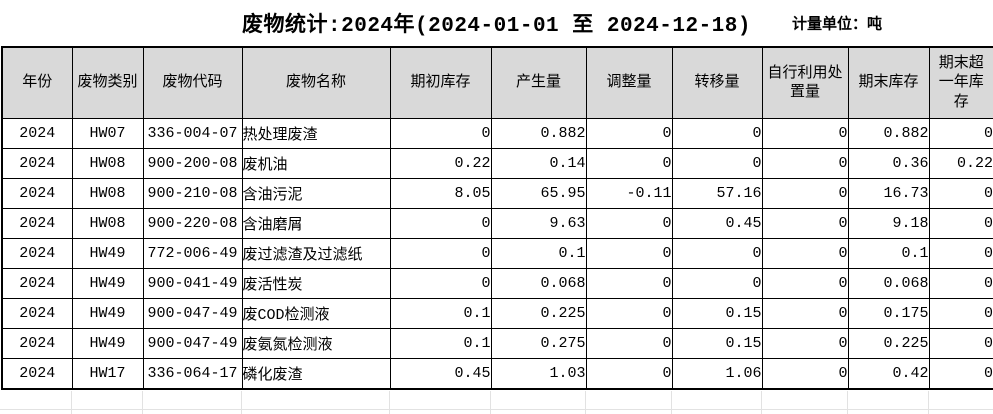 The height and width of the screenshot is (414, 993). I want to click on column-header-4: 废物名称, so click(316, 82).